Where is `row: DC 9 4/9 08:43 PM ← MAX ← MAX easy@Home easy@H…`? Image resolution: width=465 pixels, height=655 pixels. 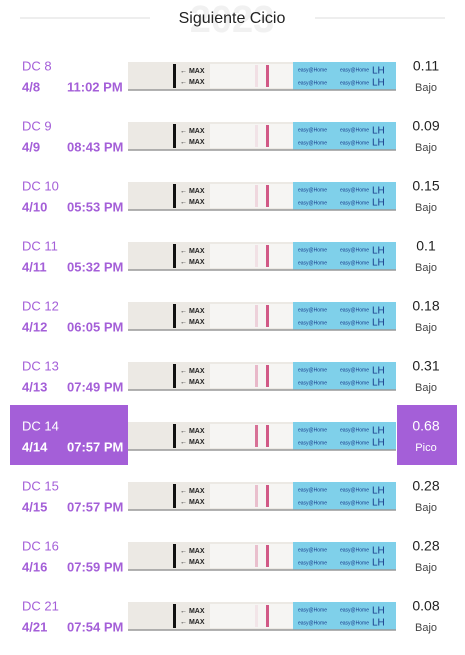
row: DC 9 4/9 08:43 PM ← MAX ← MAX easy@Home easy@H… is located at coordinates (231, 136).